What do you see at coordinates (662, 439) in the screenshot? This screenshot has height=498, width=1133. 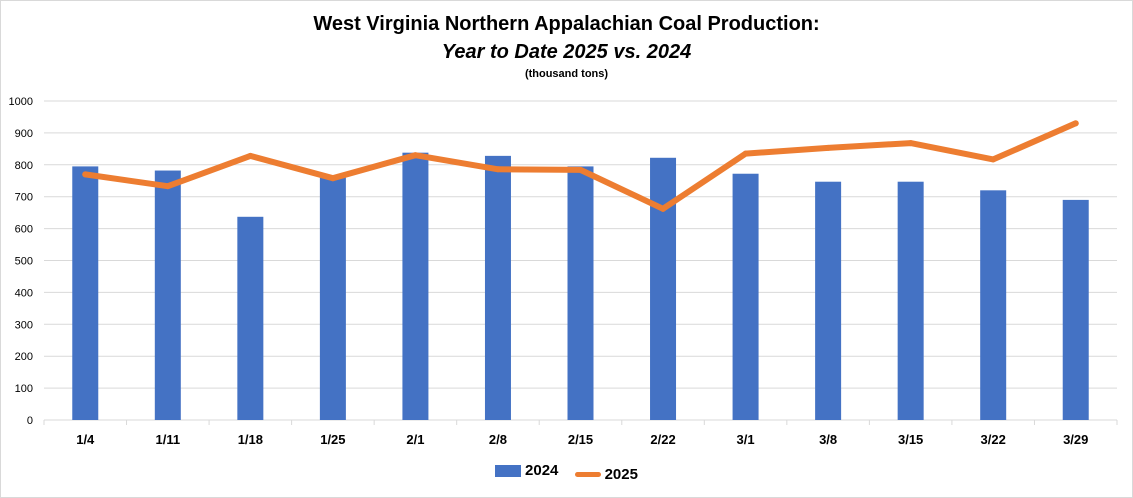 I see `x-tick-label: 2/22` at bounding box center [662, 439].